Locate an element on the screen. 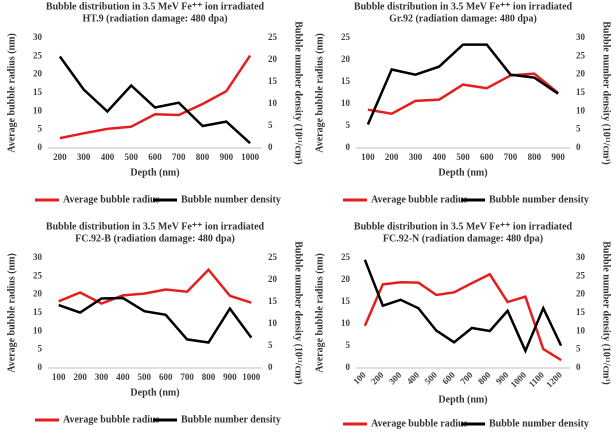  chart-title: HT.9 (radiation damage: 480 dpa) is located at coordinates (154, 18).